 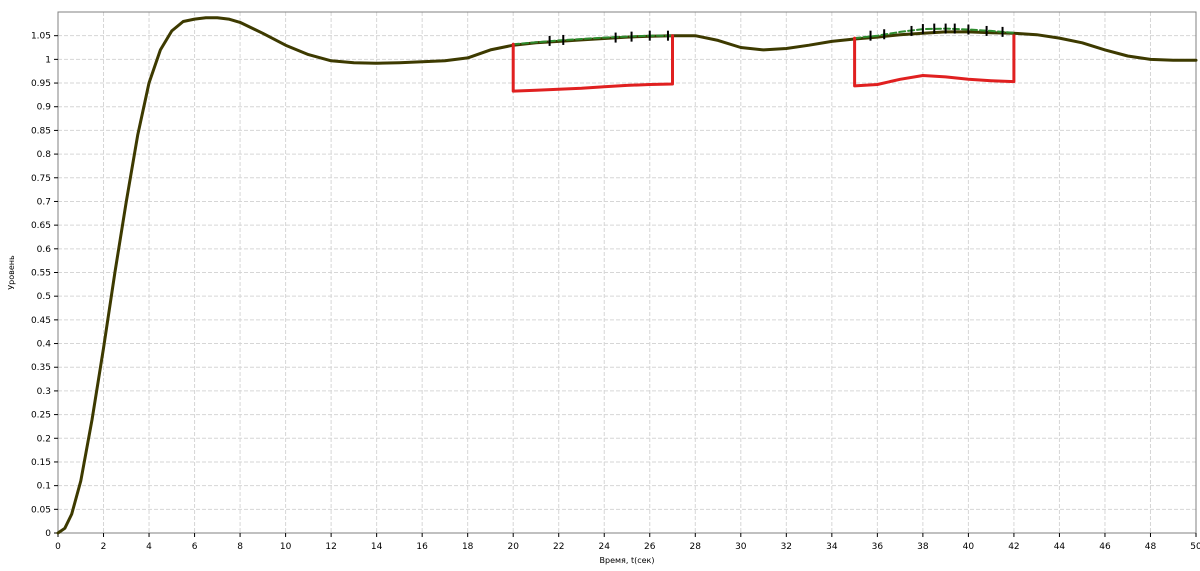 I want to click on y-tick-label: 1.05, so click(x=41, y=37).